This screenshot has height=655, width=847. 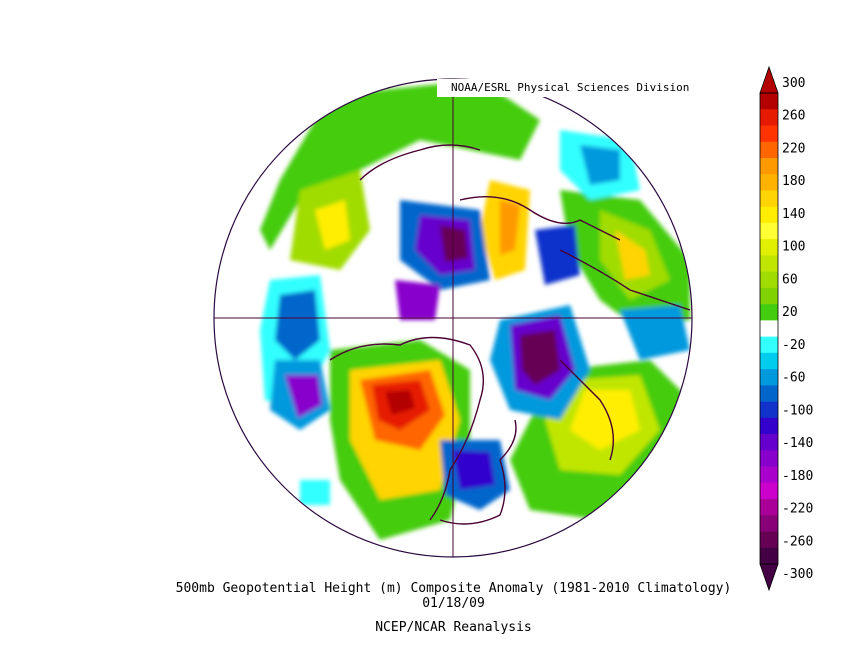 I want to click on map-date: 01/18/09, so click(x=453, y=603).